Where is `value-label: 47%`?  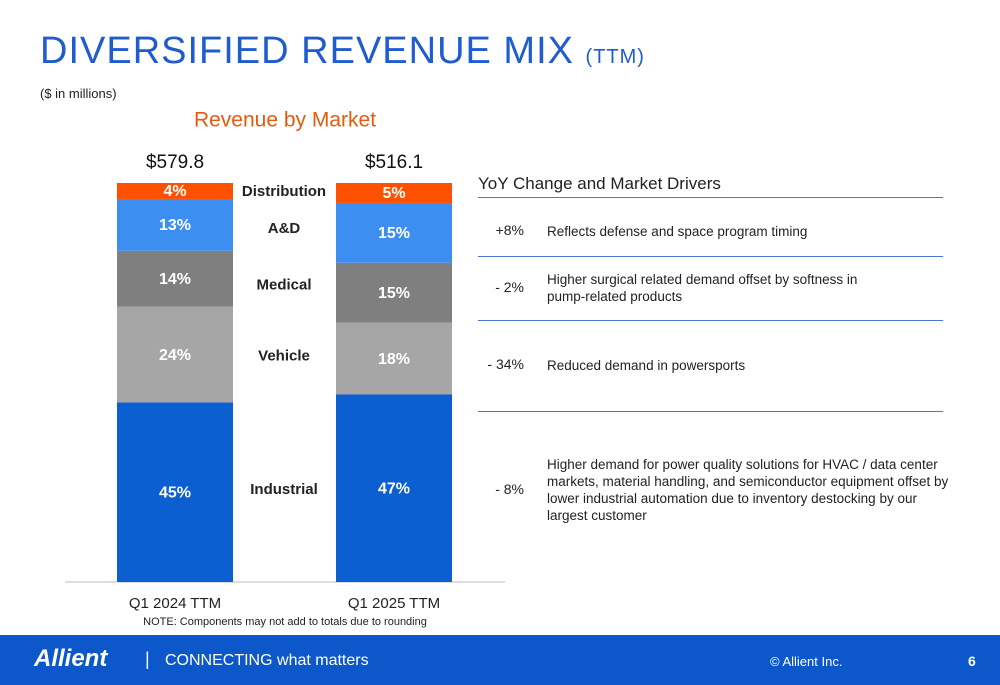
value-label: 47% is located at coordinates (394, 488).